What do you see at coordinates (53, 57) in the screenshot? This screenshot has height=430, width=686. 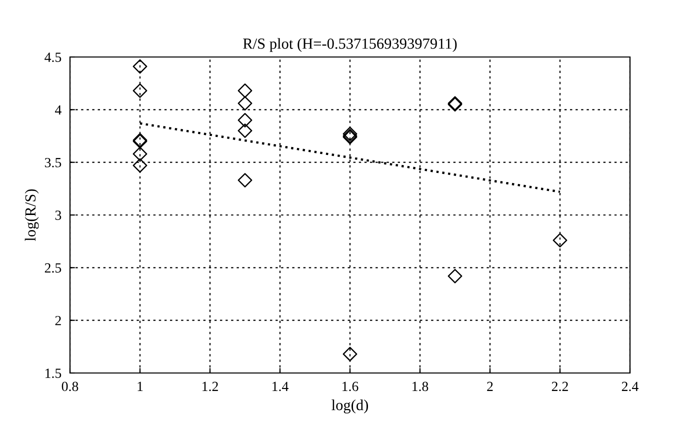 I see `y-tick-label: 4.5` at bounding box center [53, 57].